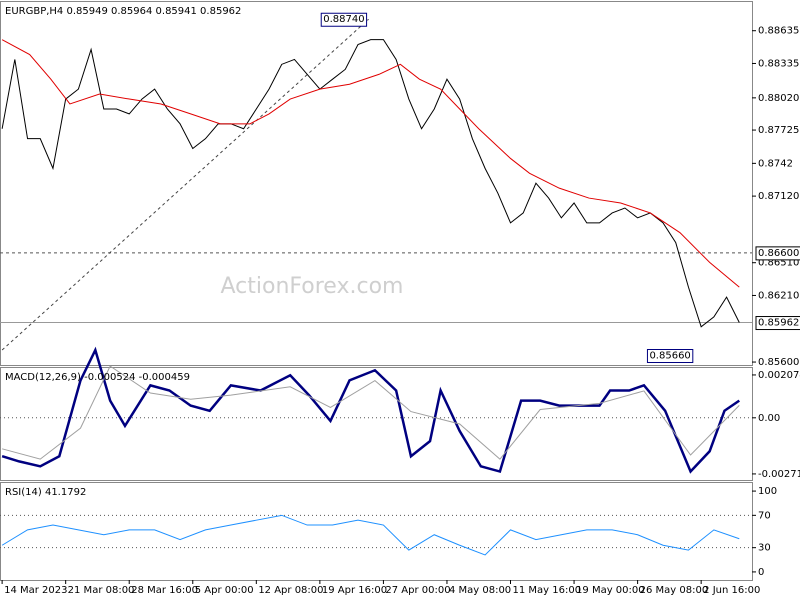  I want to click on annotation-label: 0.85660, so click(669, 356).